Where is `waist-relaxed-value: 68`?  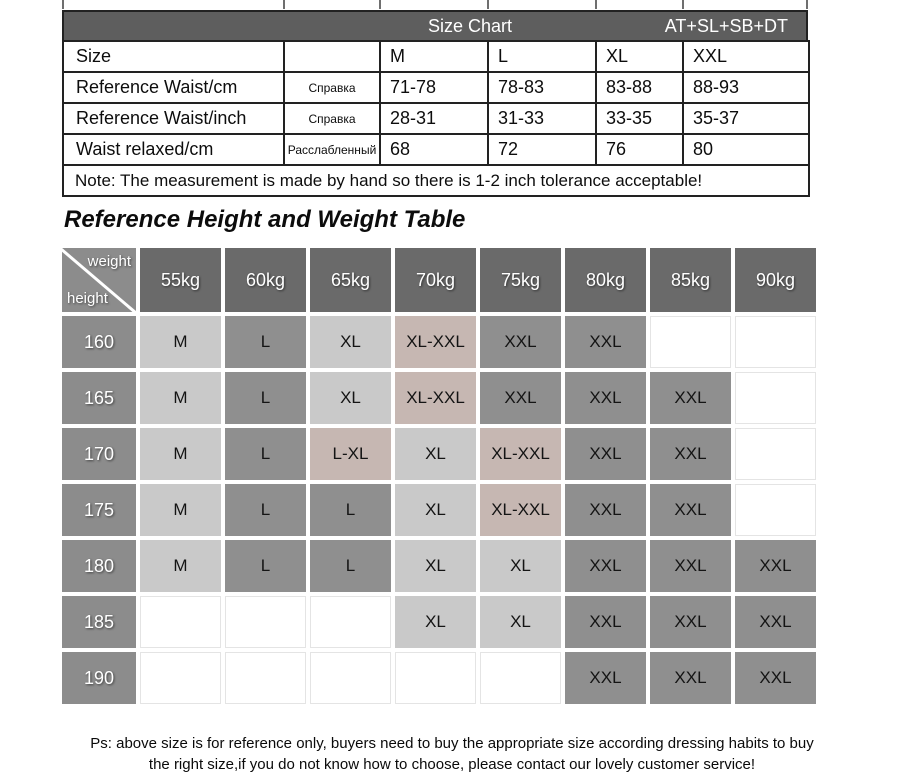 waist-relaxed-value: 68 is located at coordinates (434, 149).